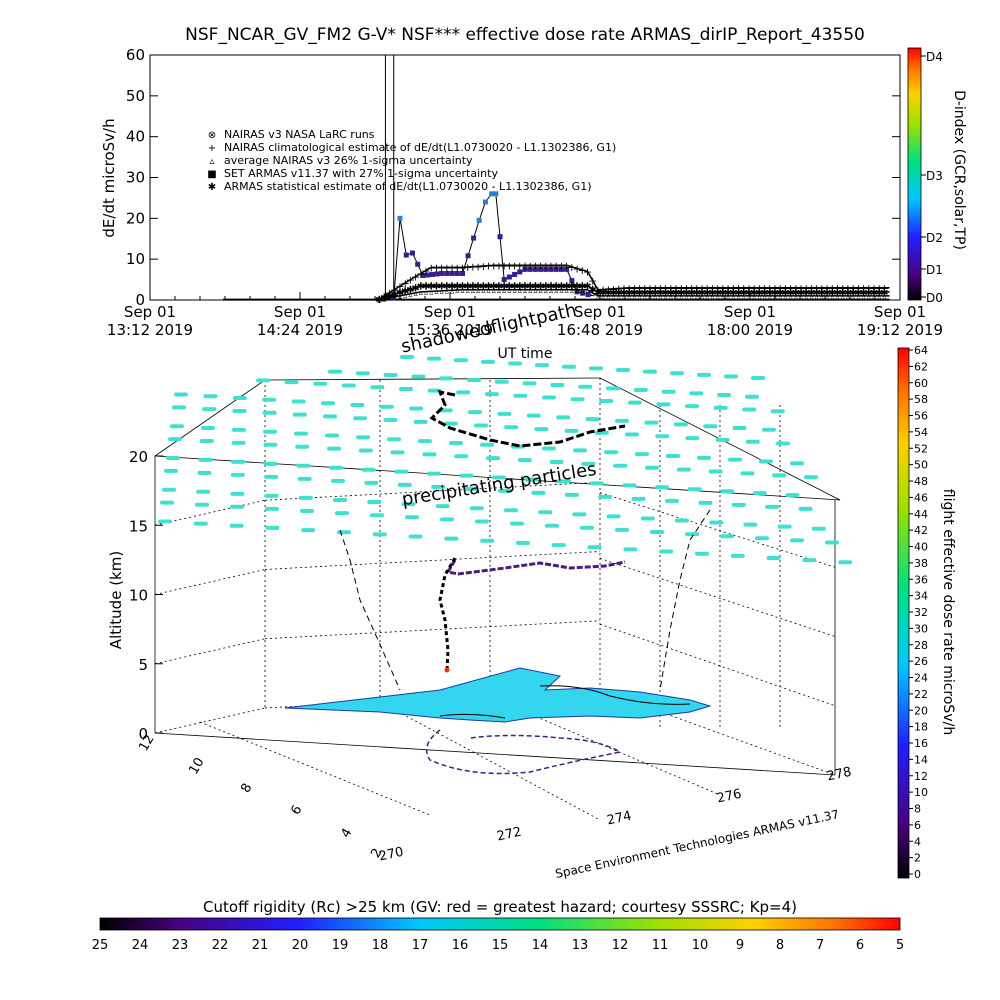 The height and width of the screenshot is (1000, 1000). Describe the element at coordinates (196, 766) in the screenshot. I see `latitude-tick-label: 10` at that location.